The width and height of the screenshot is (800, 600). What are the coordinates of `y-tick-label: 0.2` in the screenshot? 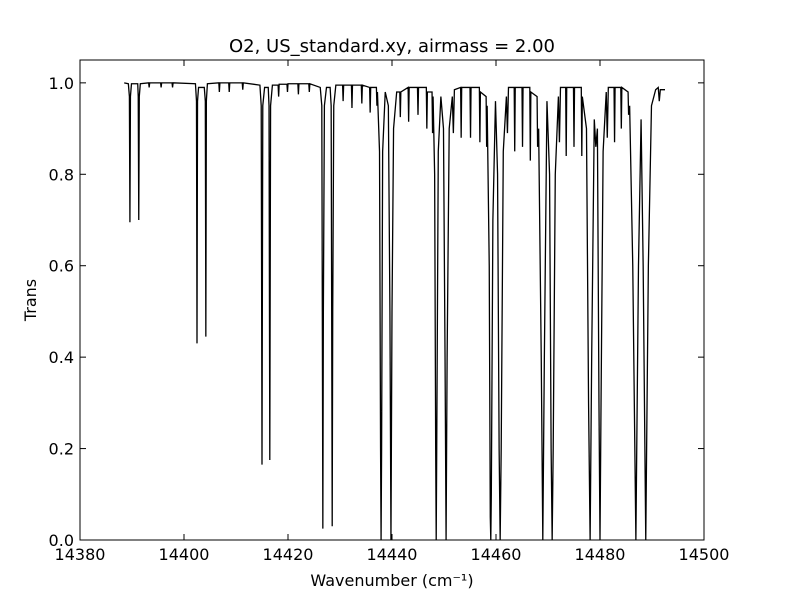 It's located at (61, 449).